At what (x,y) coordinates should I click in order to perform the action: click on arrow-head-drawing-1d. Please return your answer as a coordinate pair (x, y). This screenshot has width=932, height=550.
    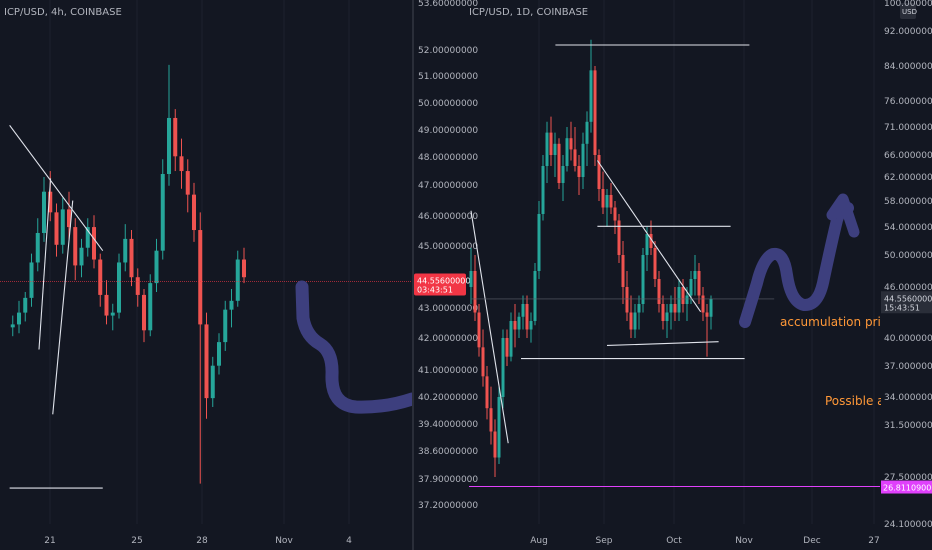
    Looking at the image, I should click on (843, 215).